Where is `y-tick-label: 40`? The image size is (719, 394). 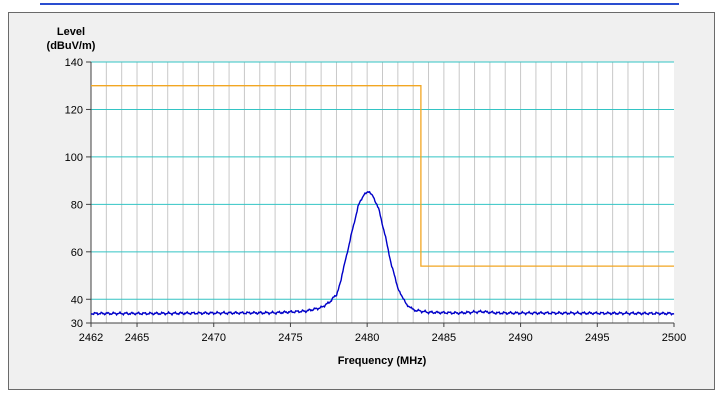
y-tick-label: 40 is located at coordinates (77, 300).